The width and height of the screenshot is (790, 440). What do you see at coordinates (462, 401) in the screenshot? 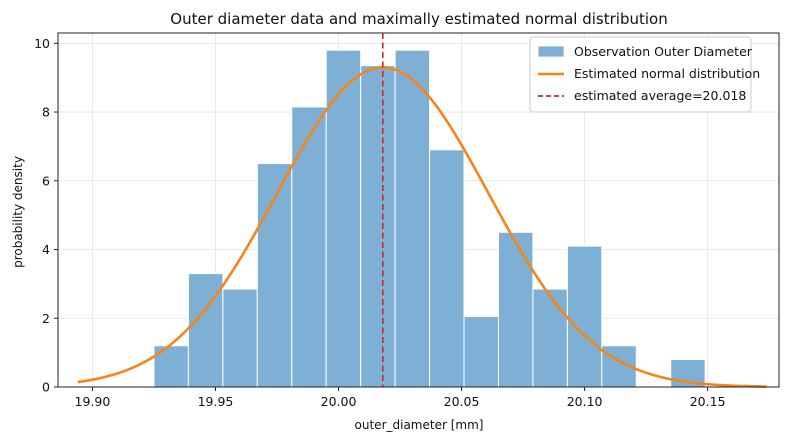
I see `x-tick-label: 20.05` at bounding box center [462, 401].